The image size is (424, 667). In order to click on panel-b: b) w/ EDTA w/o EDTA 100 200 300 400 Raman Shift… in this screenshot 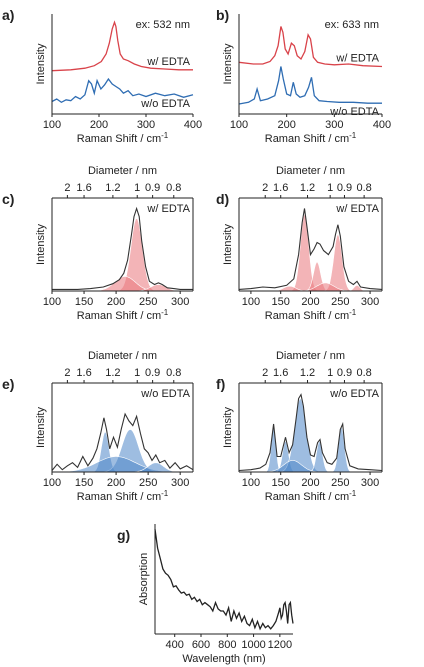, I will do `click(303, 76)`.